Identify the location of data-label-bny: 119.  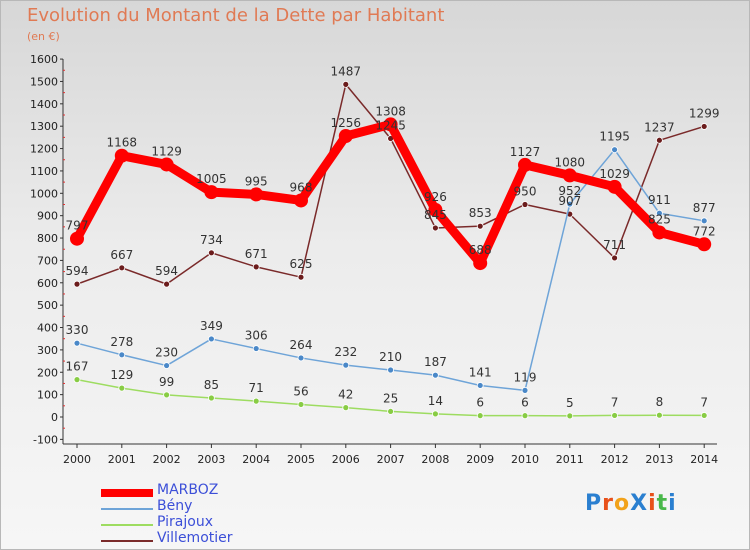
(525, 377).